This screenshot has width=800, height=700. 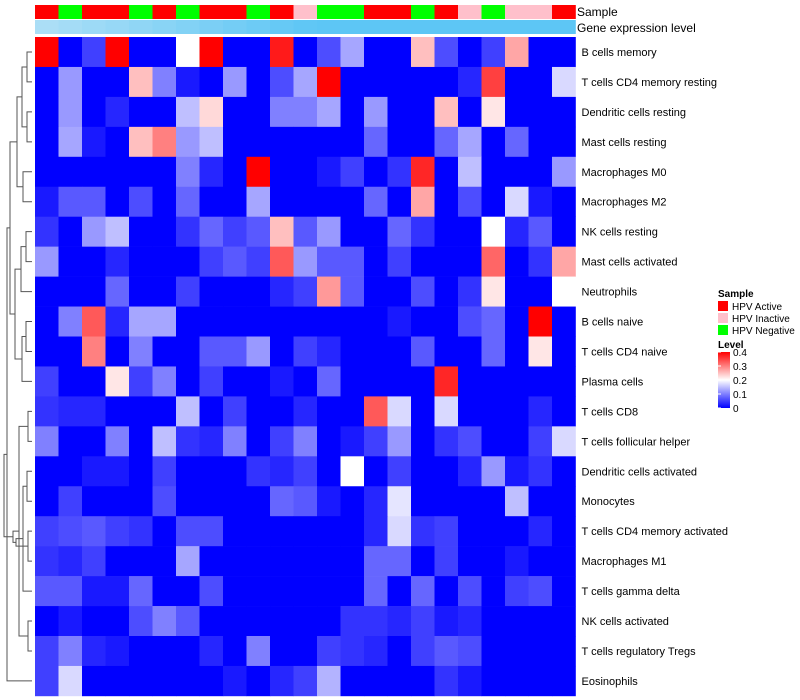 I want to click on level-tick-label: 0.1, so click(x=740, y=395).